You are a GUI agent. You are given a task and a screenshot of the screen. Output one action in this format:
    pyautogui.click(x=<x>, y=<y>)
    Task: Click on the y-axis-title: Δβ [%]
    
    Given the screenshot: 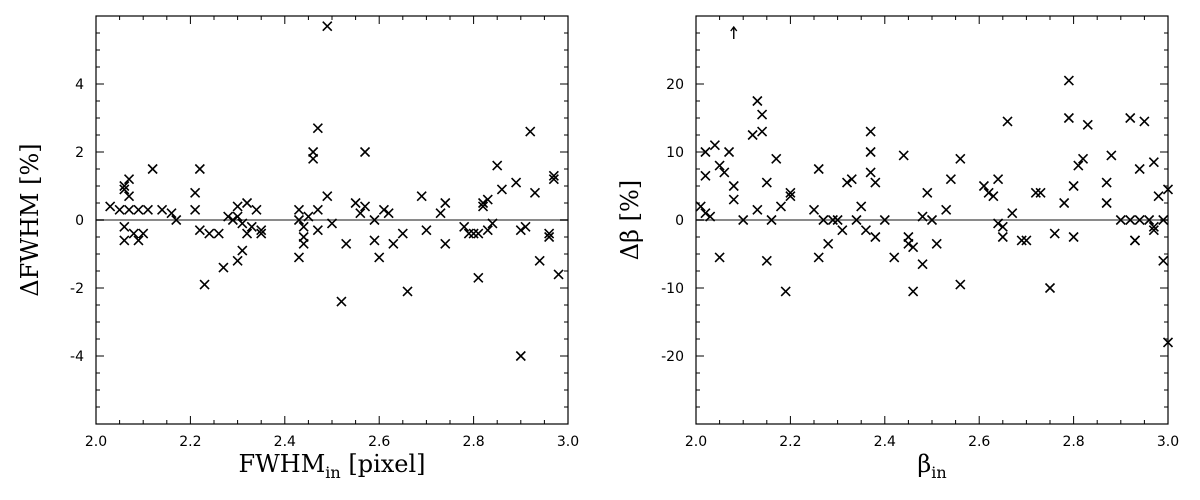 What is the action you would take?
    pyautogui.click(x=630, y=220)
    